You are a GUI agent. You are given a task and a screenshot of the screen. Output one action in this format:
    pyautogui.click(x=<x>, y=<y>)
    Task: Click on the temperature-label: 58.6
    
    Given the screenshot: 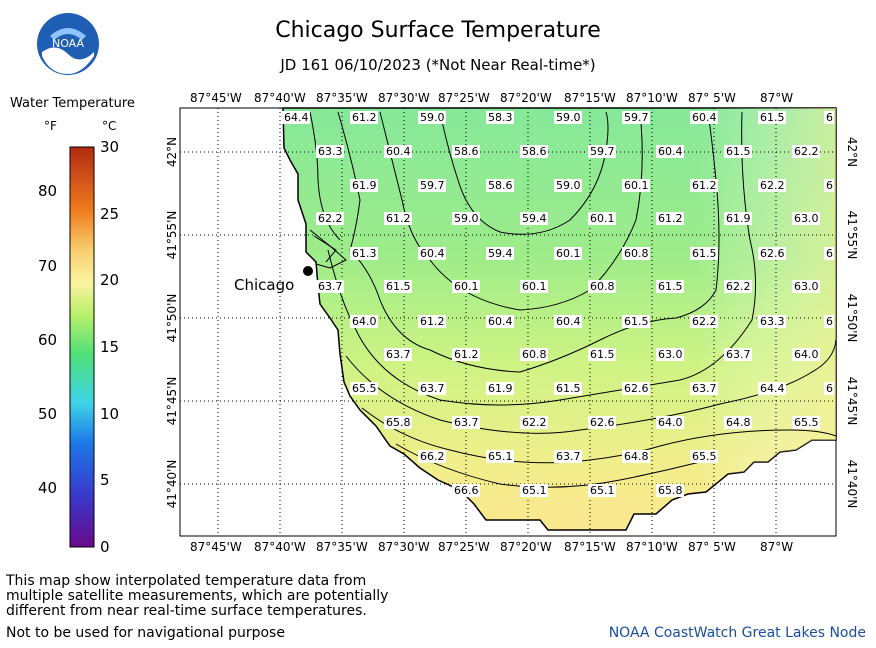 What is the action you would take?
    pyautogui.click(x=466, y=151)
    